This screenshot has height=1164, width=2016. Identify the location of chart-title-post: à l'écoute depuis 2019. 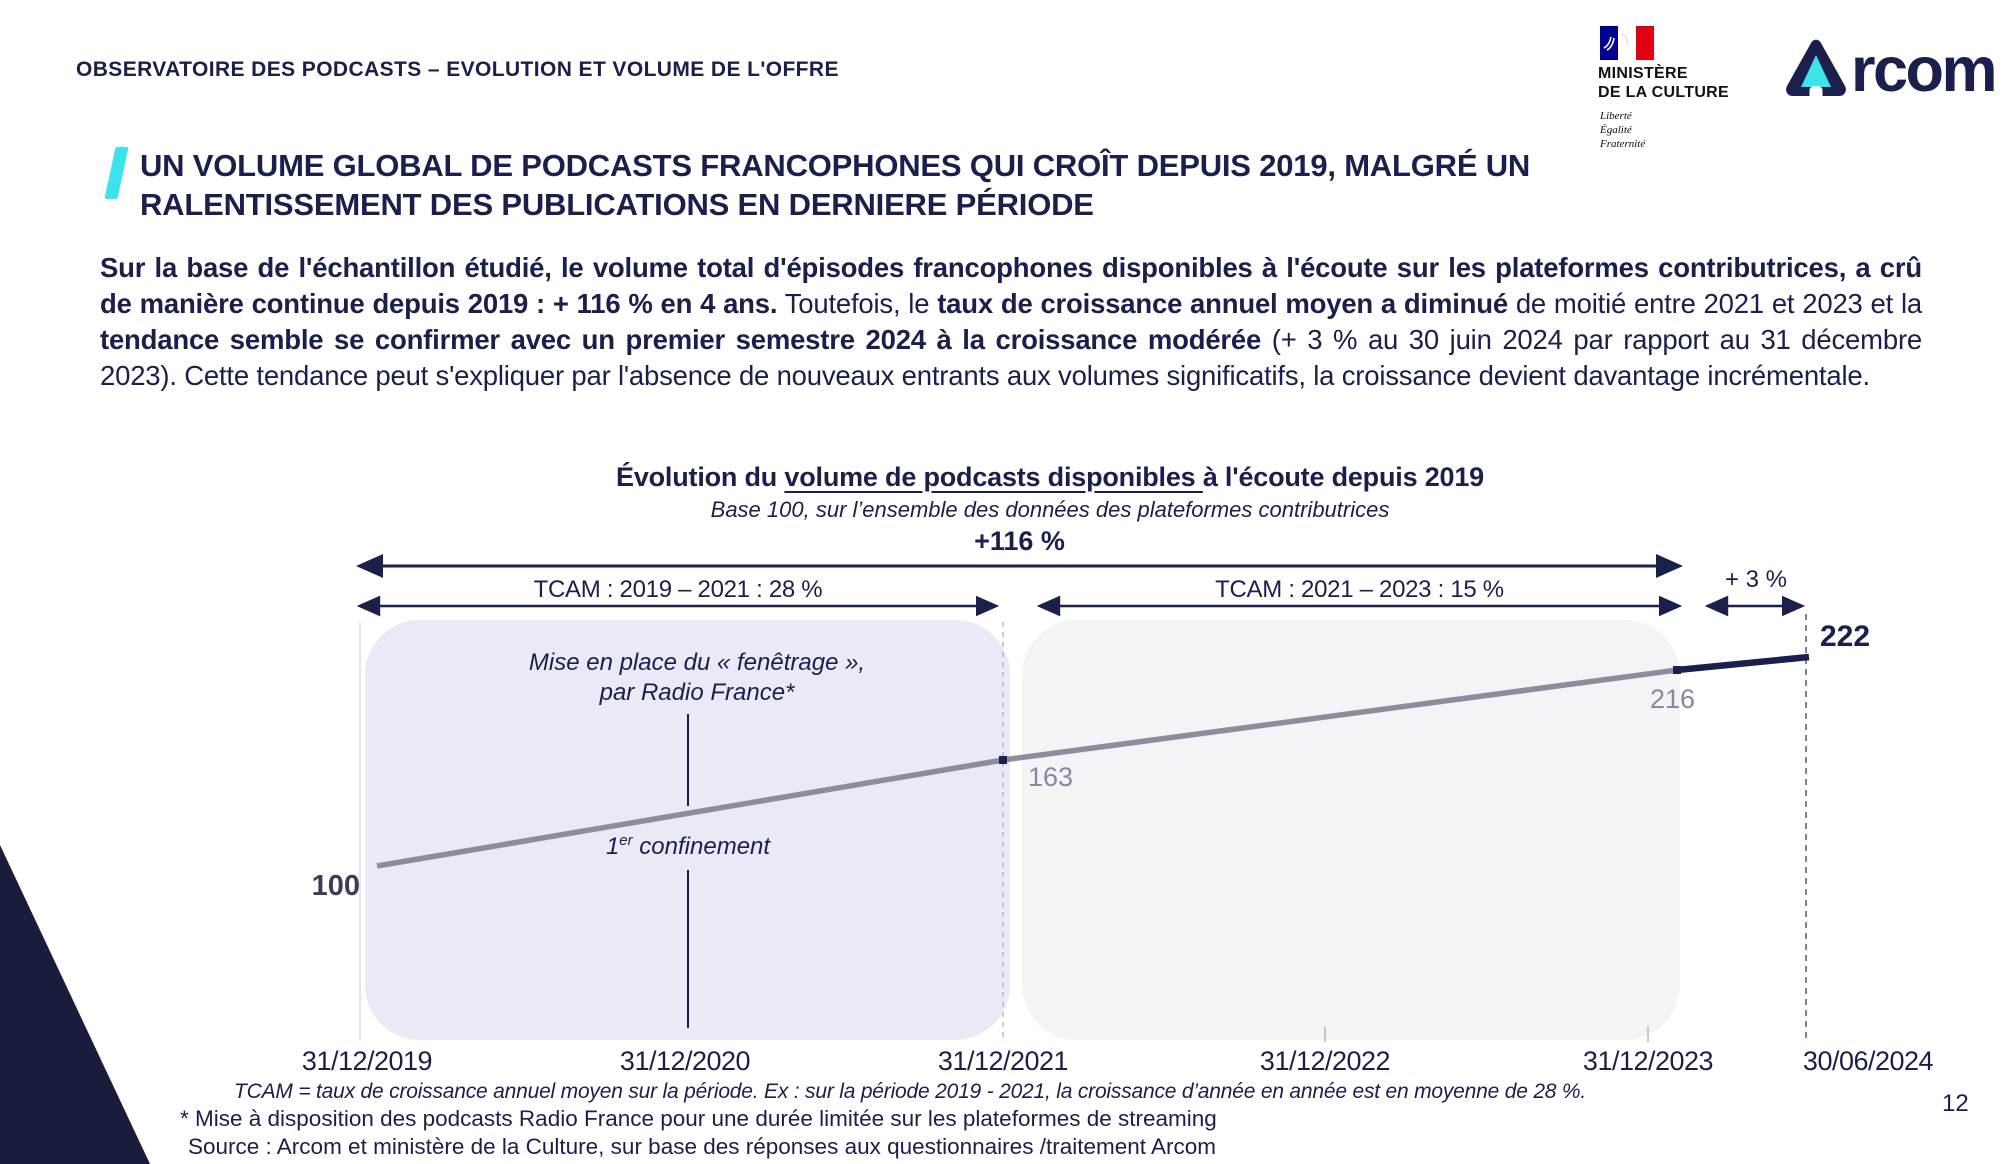
(1343, 477).